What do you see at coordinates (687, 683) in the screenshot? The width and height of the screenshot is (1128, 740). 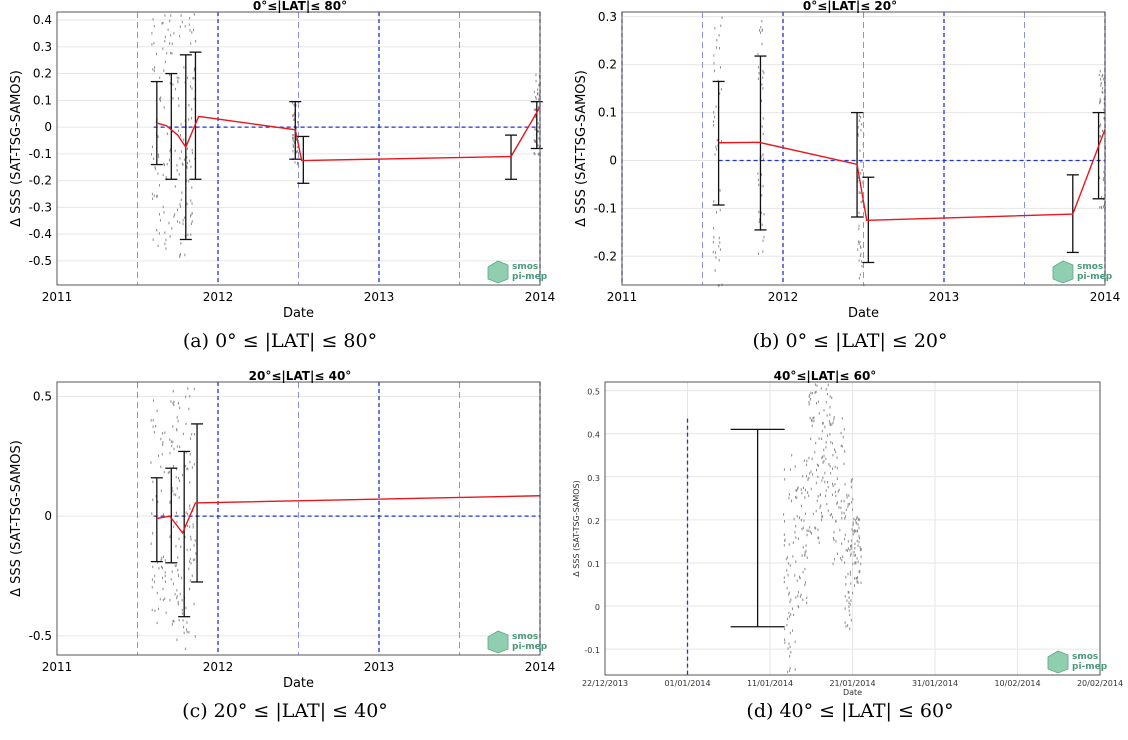 I see `x-tick-label: 01/01/2014` at bounding box center [687, 683].